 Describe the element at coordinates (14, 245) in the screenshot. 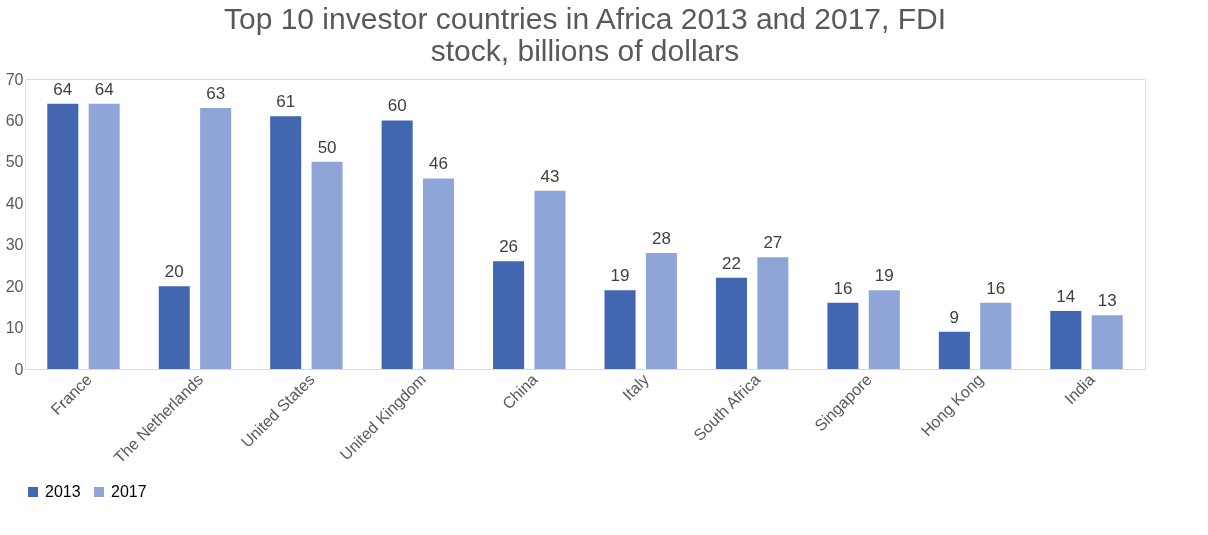

I see `y-tick-label: 30` at that location.